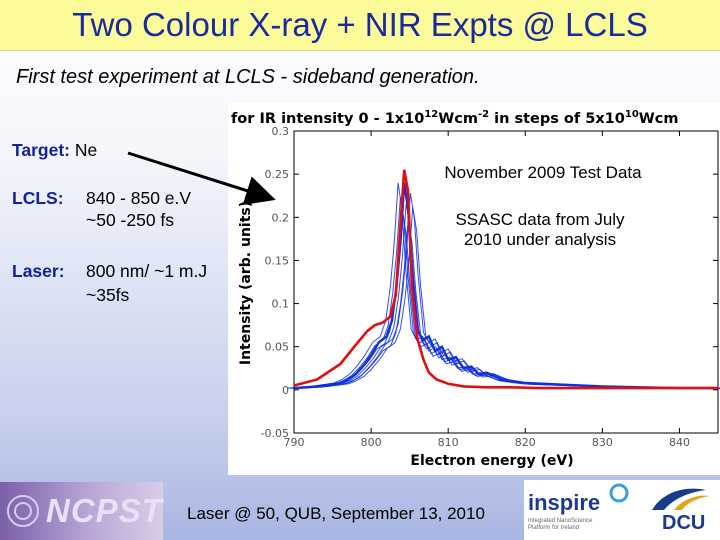 This screenshot has height=540, width=720. I want to click on slide-title: Two Colour X-ray + NIR Expts @ LCLS, so click(360, 24).